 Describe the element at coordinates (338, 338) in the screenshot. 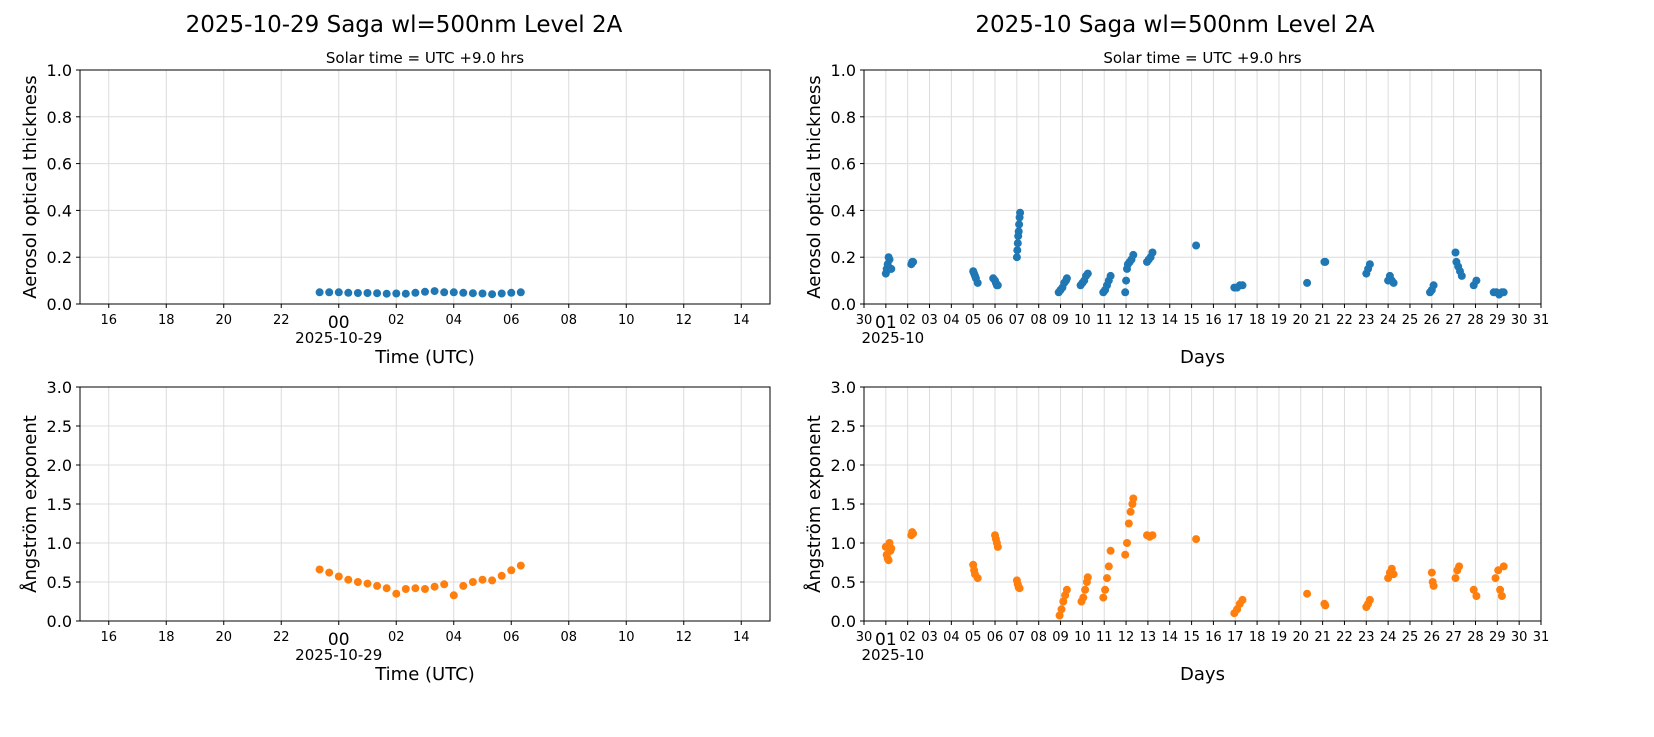

I see `x-tick-date-label: 2025-10-29` at that location.